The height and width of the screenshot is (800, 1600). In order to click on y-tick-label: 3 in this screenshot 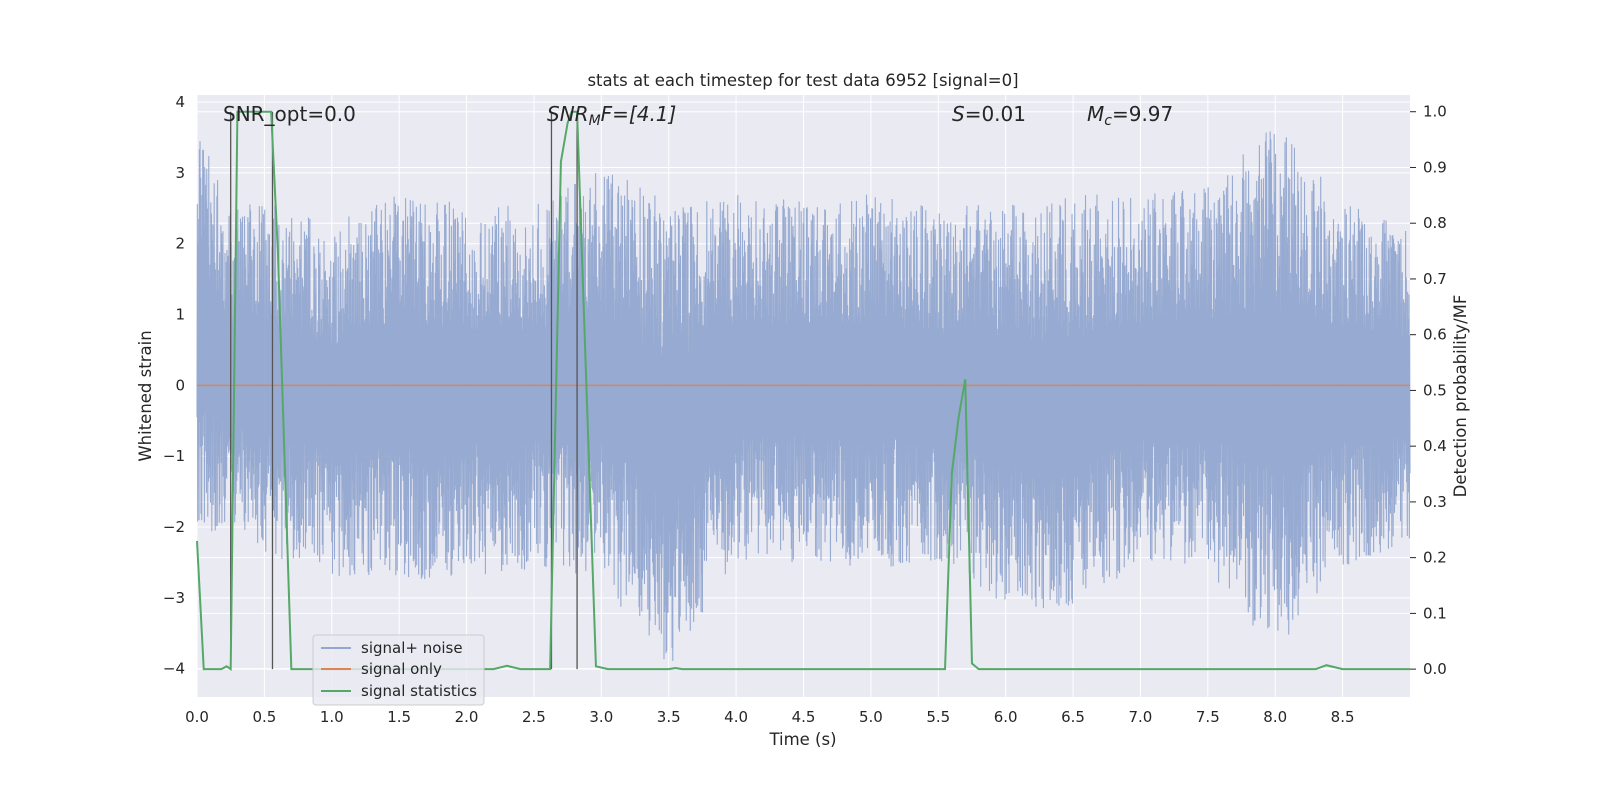, I will do `click(180, 173)`.